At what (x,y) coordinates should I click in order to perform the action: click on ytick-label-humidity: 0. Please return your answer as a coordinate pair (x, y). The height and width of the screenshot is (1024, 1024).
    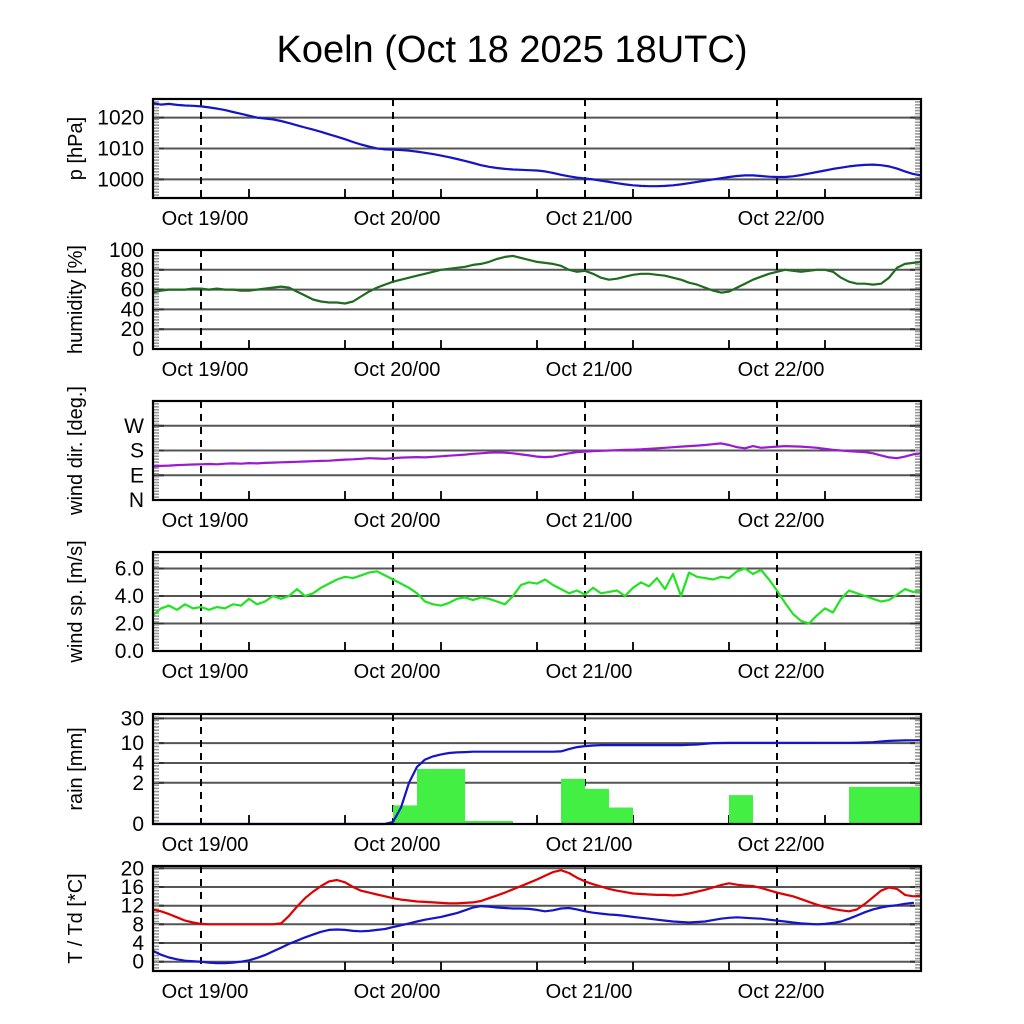
    Looking at the image, I should click on (138, 349).